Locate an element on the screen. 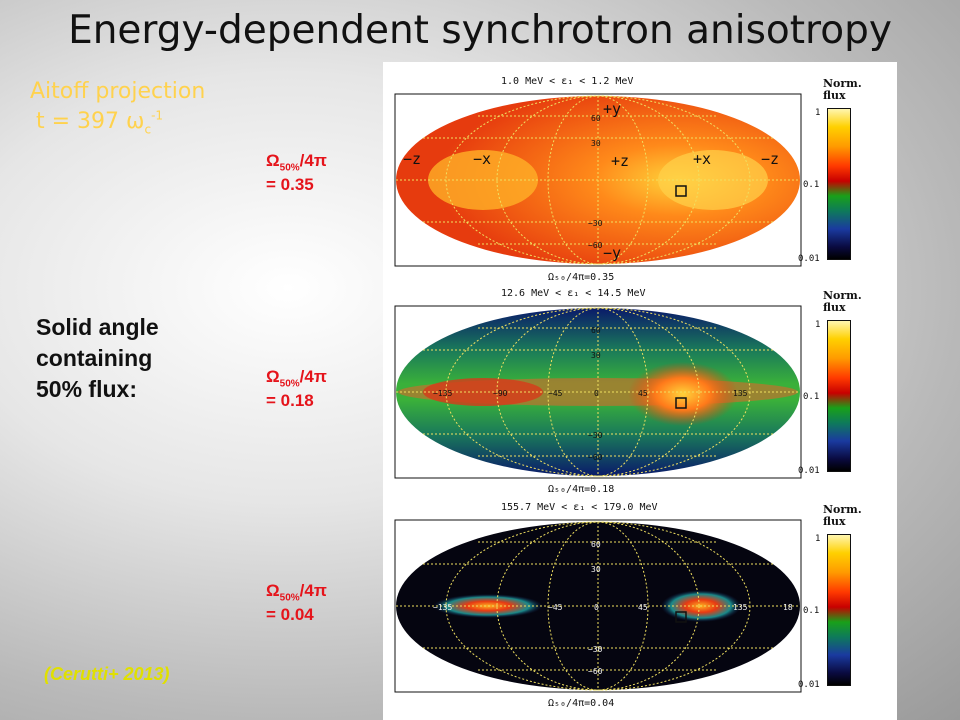 The height and width of the screenshot is (720, 960). solid-angle-line1: Solid angle is located at coordinates (97, 327).